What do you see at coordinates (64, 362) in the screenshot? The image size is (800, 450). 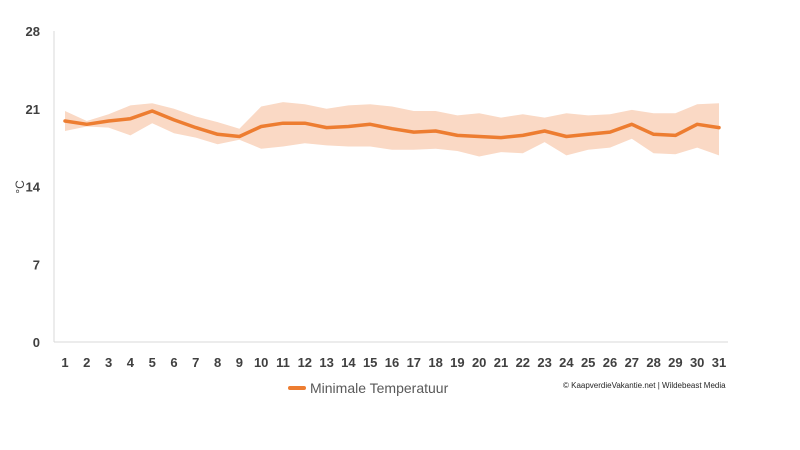 I see `x-tick-label: 1` at bounding box center [64, 362].